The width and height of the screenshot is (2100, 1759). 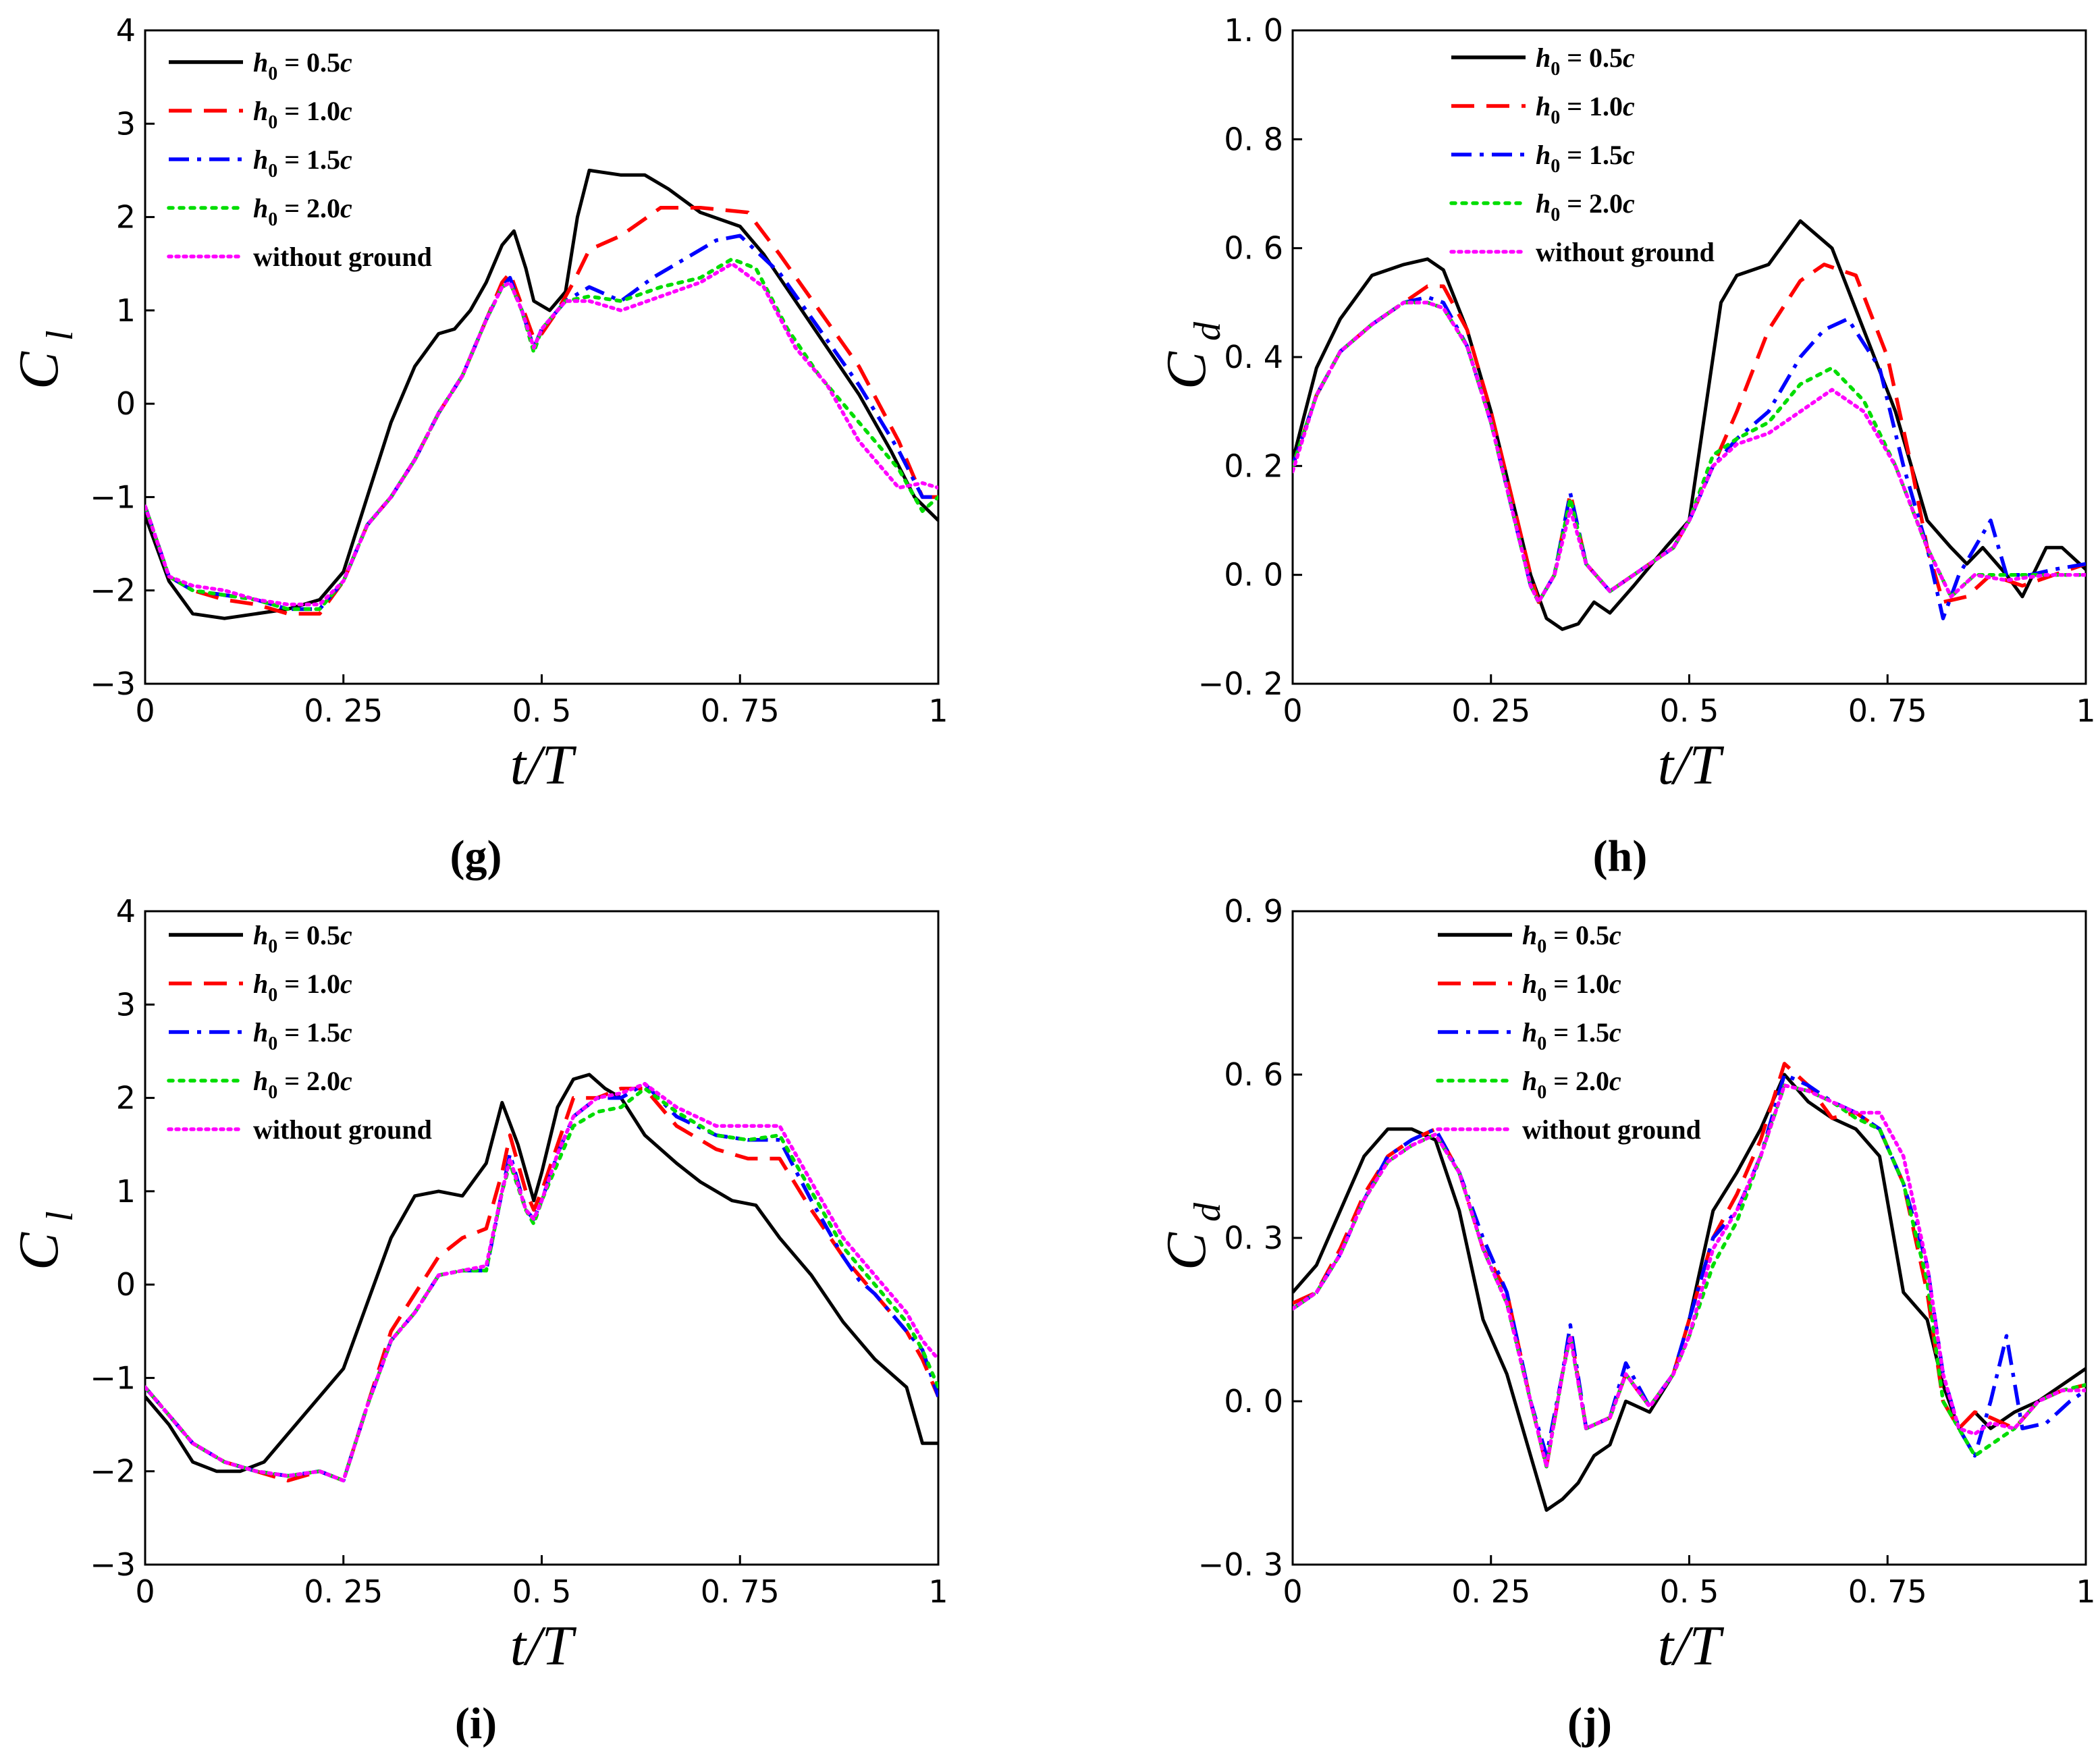 I want to click on panel-label-g: (g), so click(x=476, y=856).